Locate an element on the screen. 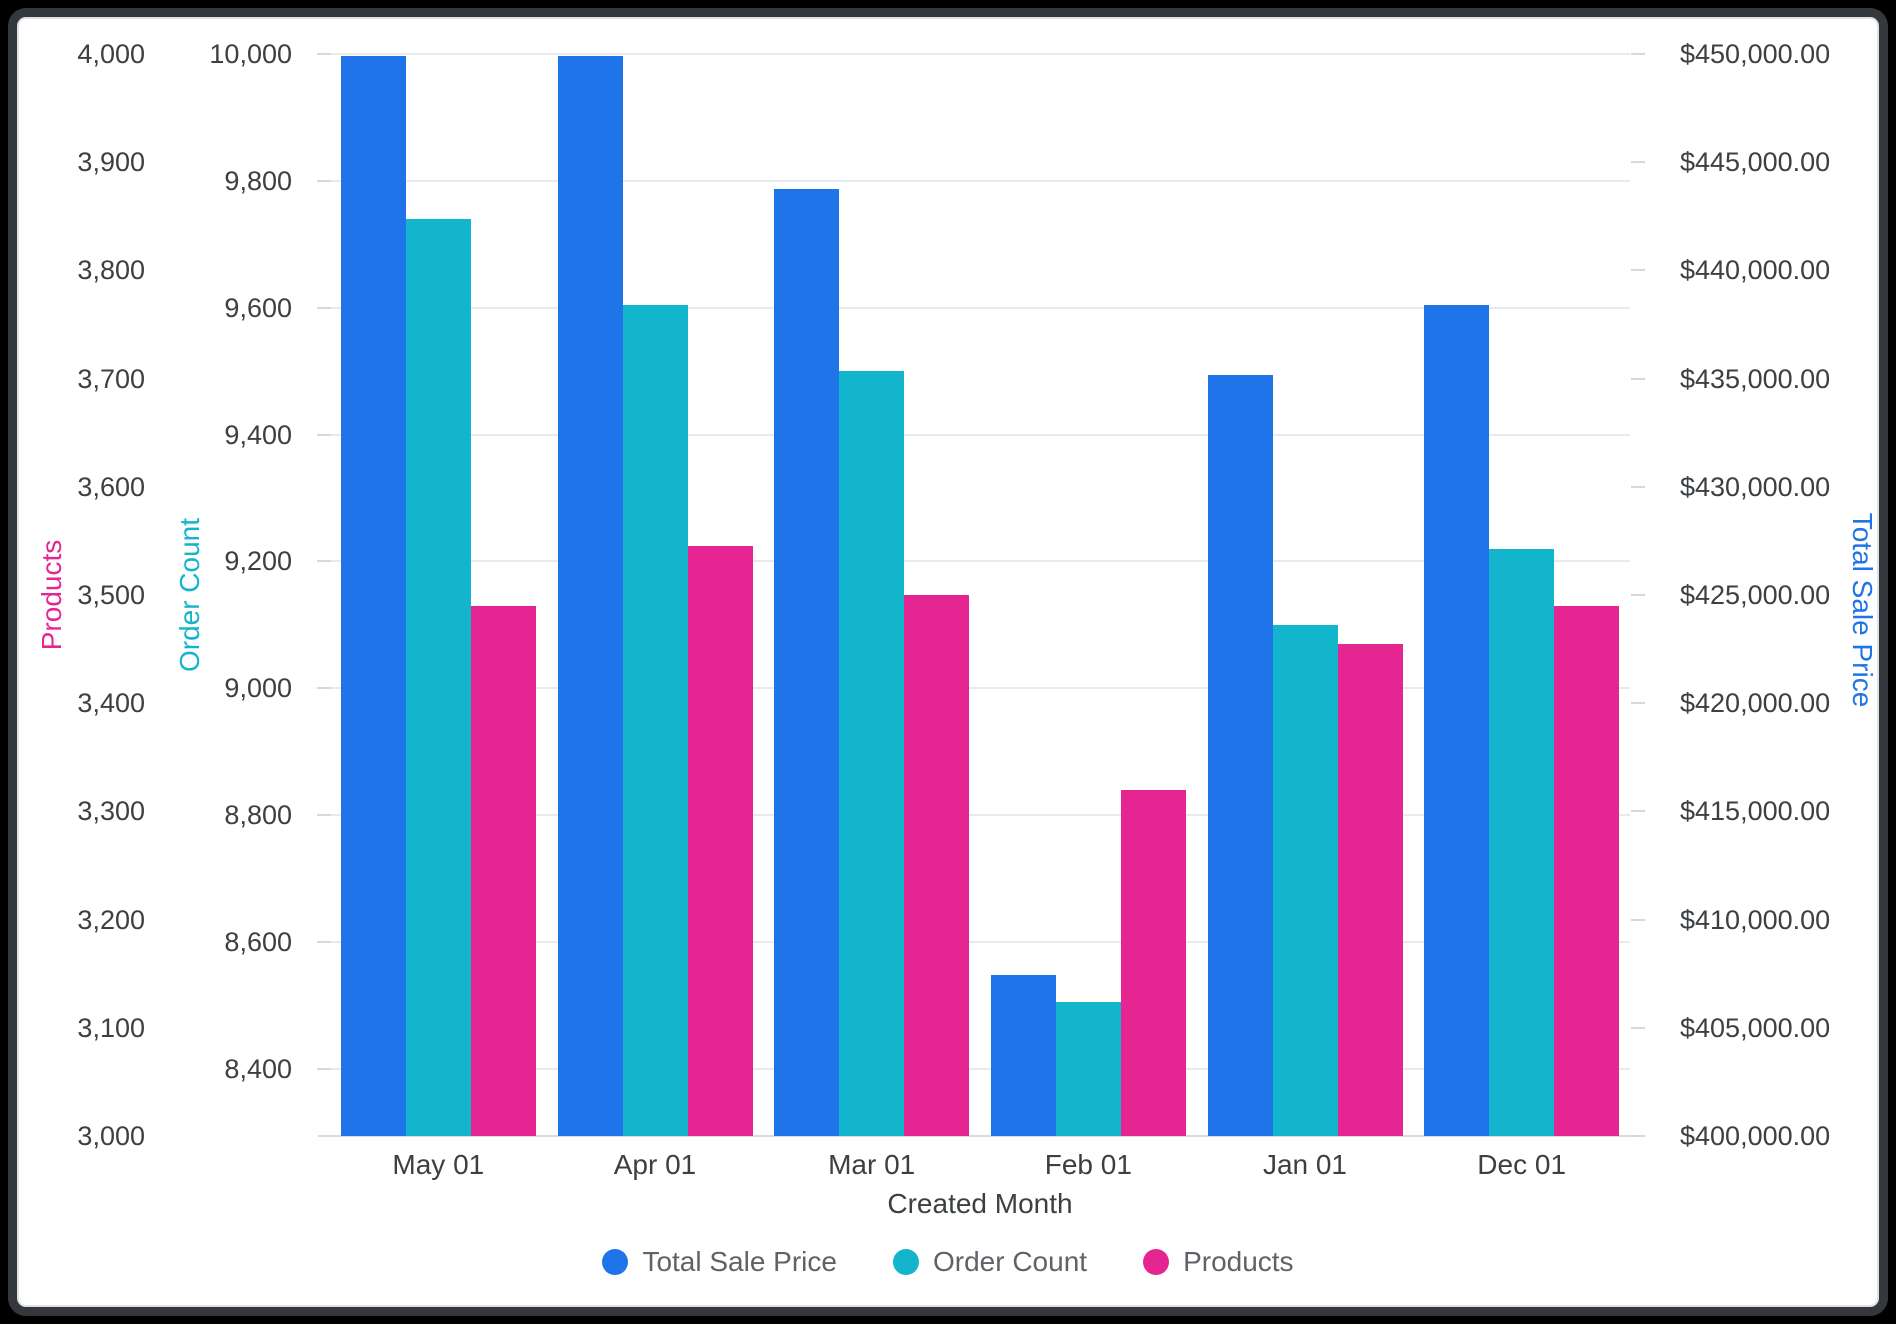 This screenshot has width=1896, height=1324. legend-item-products: Products is located at coordinates (1218, 1262).